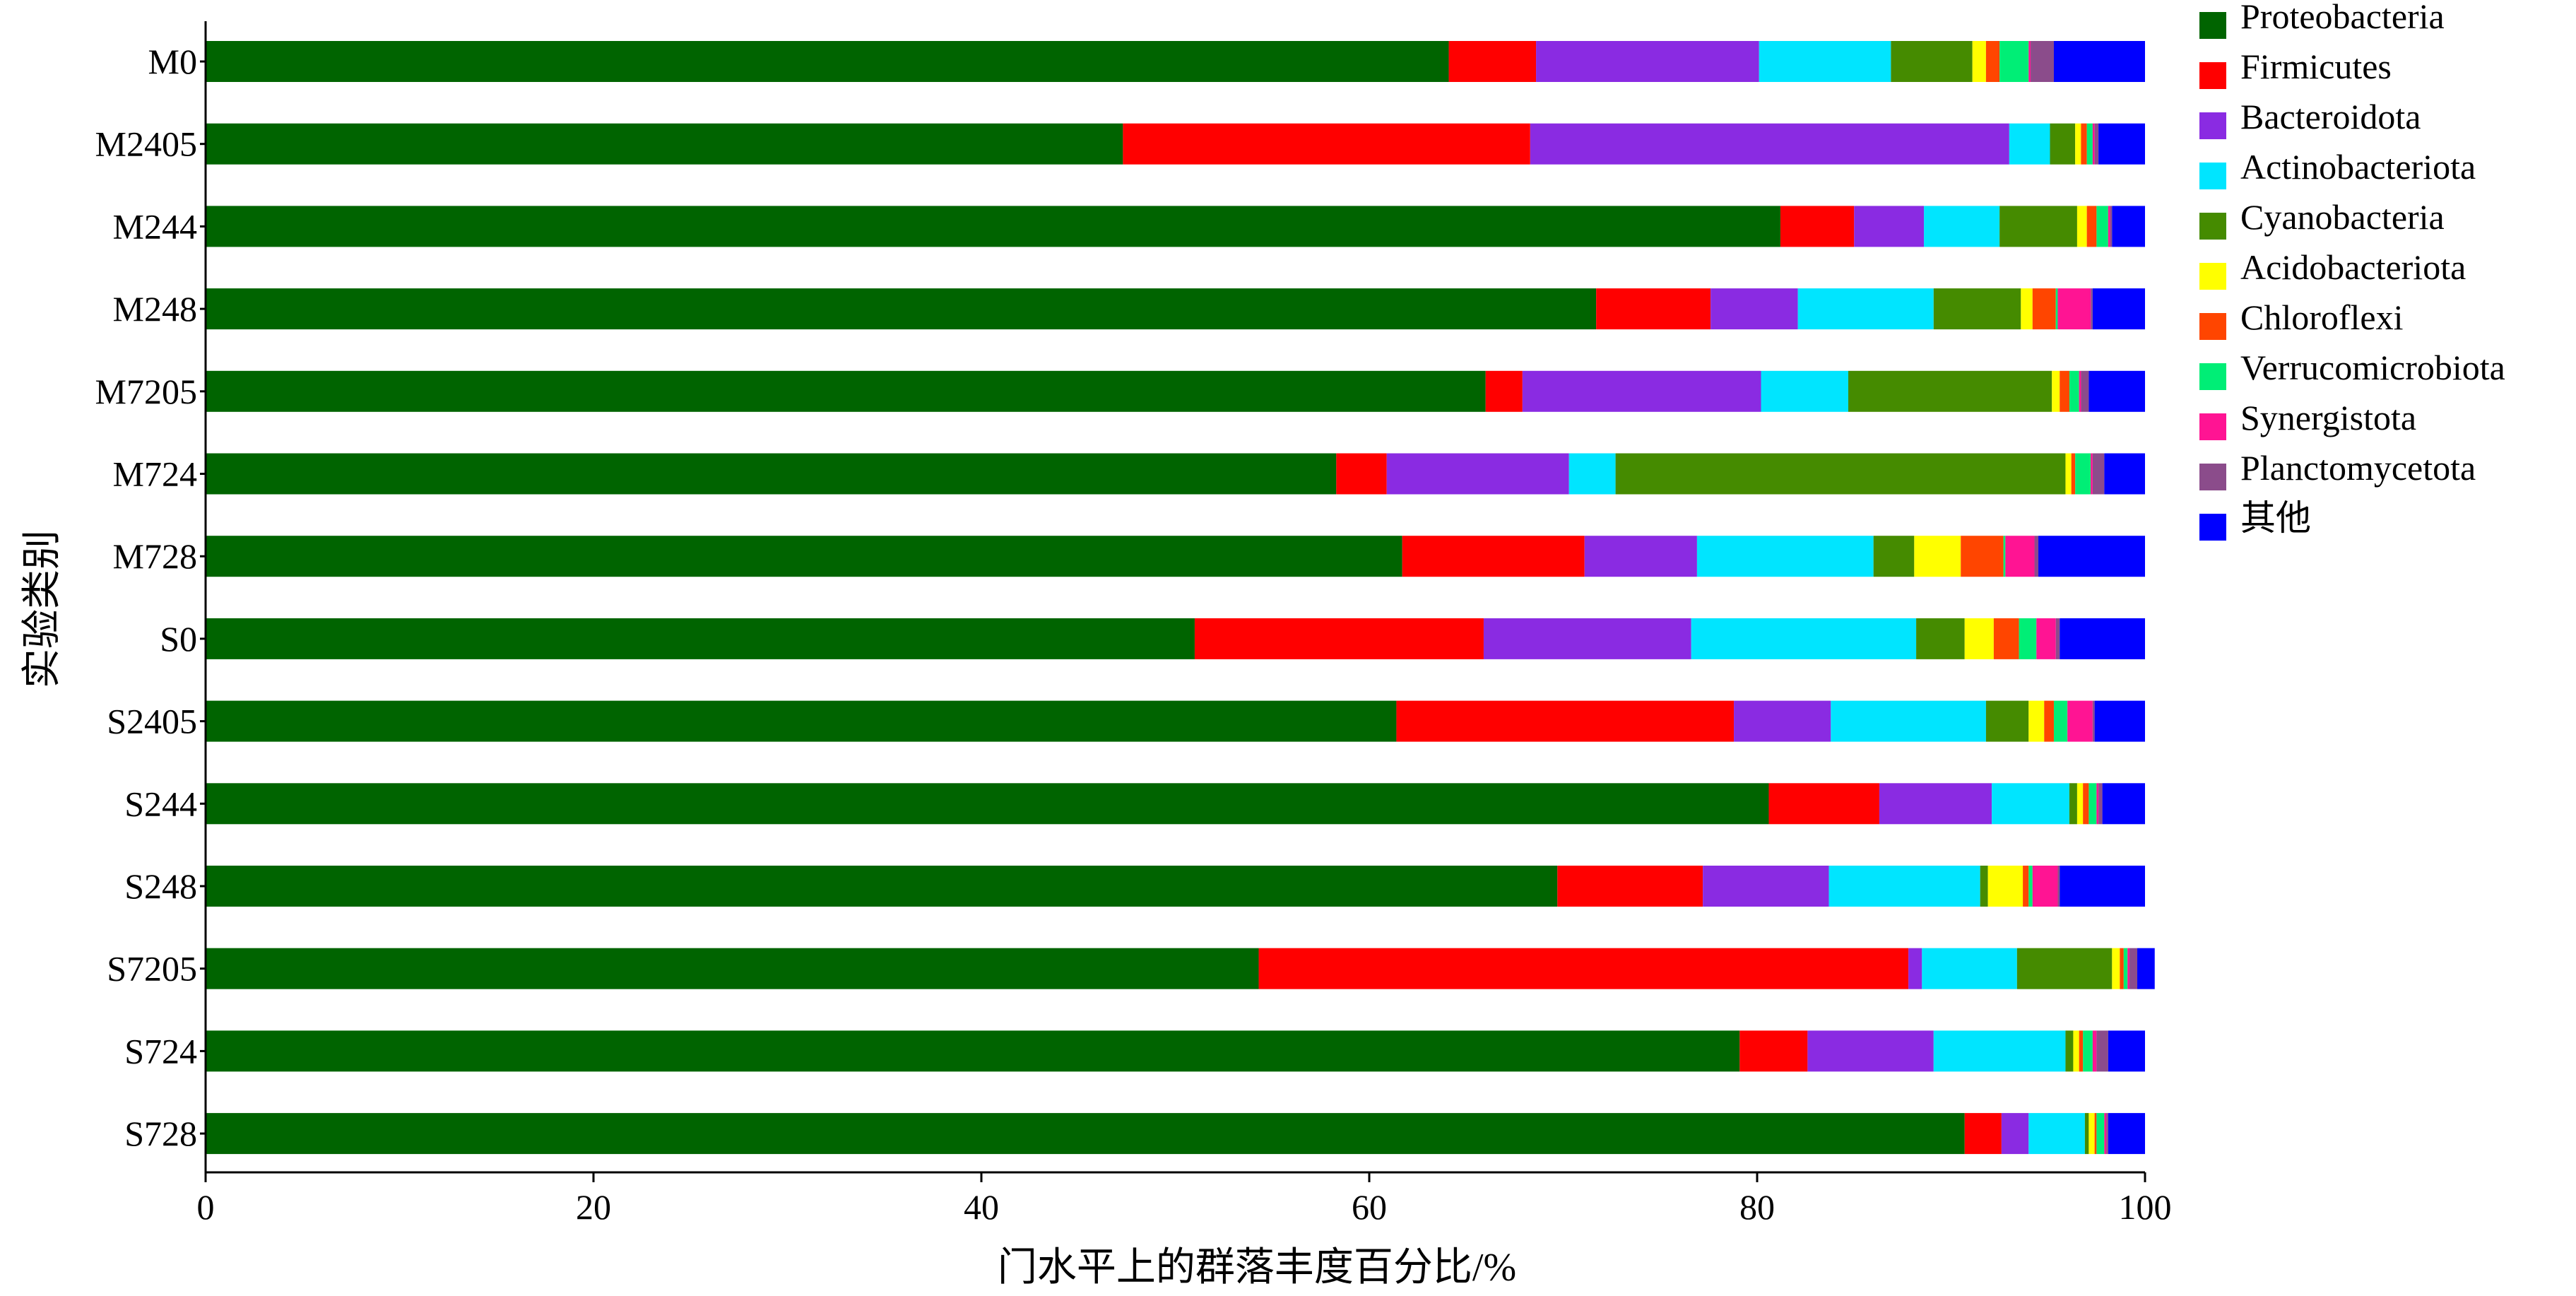 The image size is (2576, 1296). What do you see at coordinates (2068, 474) in the screenshot?
I see `bar-segment-M724-Acidobacteriota` at bounding box center [2068, 474].